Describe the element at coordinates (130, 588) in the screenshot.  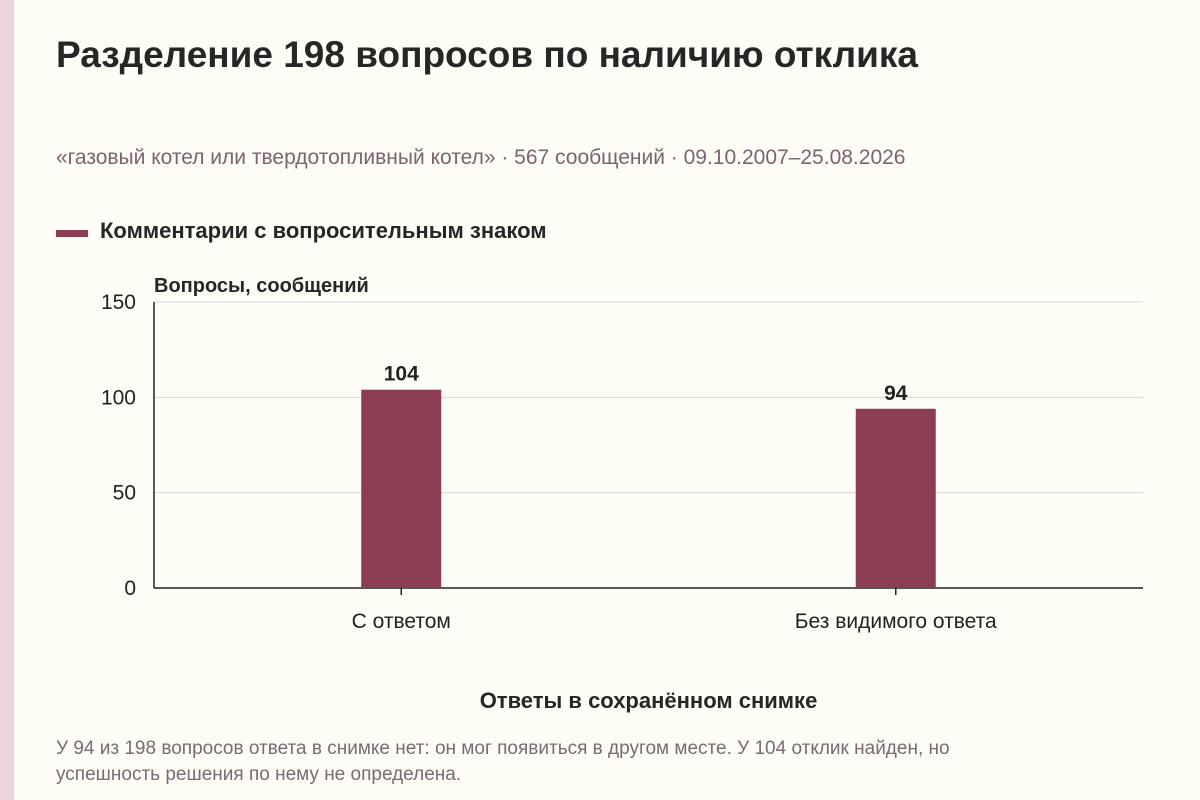
I see `y-tick-label: 0` at that location.